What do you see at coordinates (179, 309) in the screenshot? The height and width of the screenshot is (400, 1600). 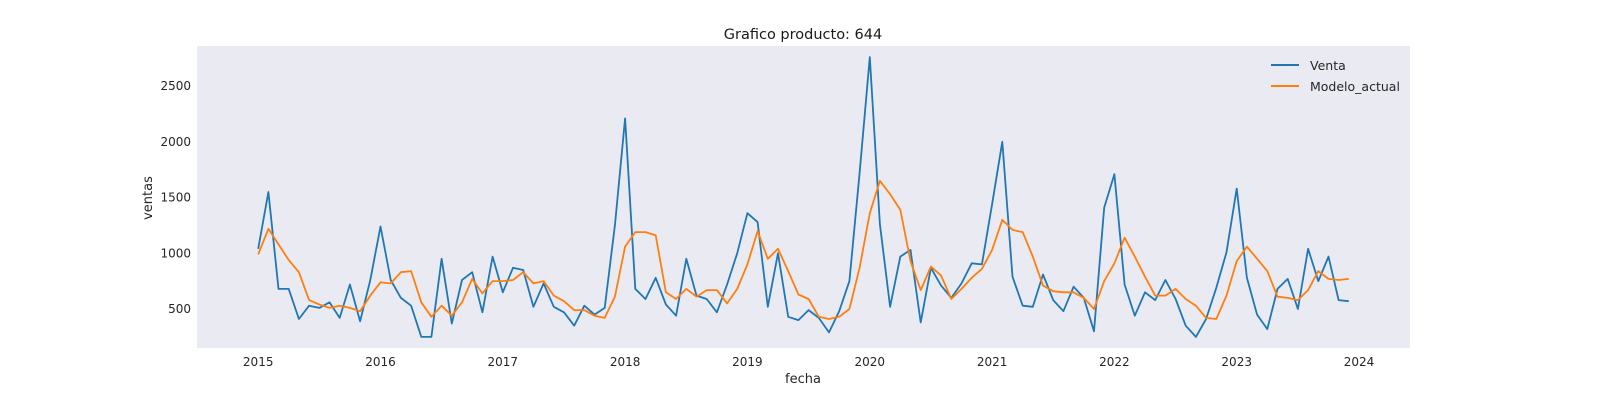 I see `y-tick-label: 500` at bounding box center [179, 309].